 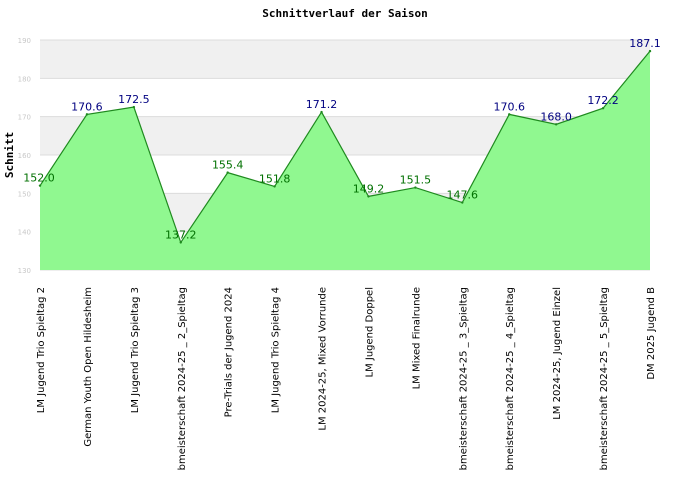 I want to click on x-tick-label: DM 2025 Jugend B, so click(x=651, y=333).